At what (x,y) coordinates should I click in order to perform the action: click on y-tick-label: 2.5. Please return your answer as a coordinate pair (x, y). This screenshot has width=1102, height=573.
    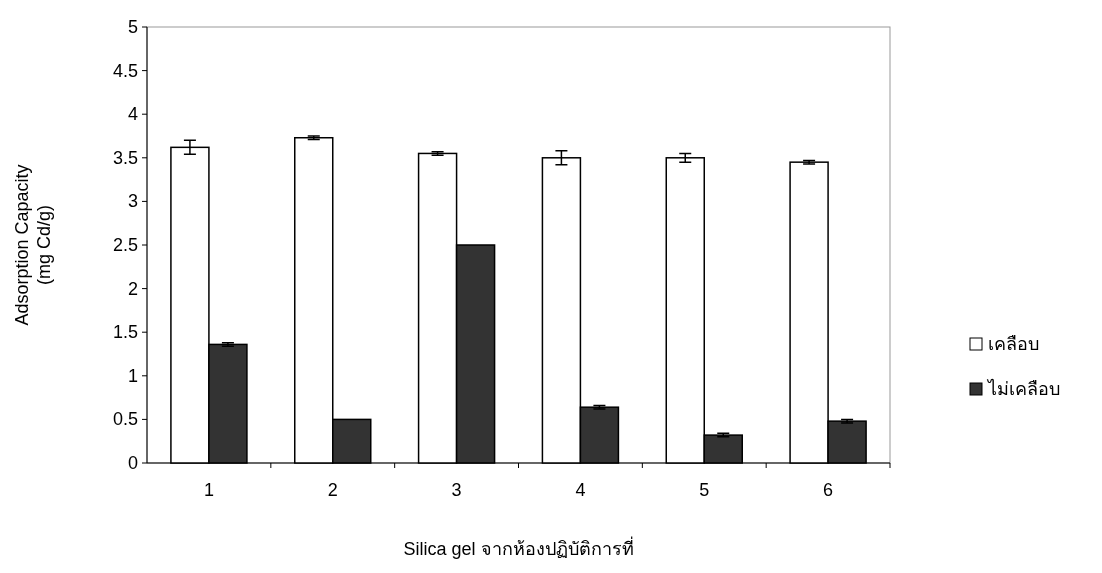
    Looking at the image, I should click on (125, 245).